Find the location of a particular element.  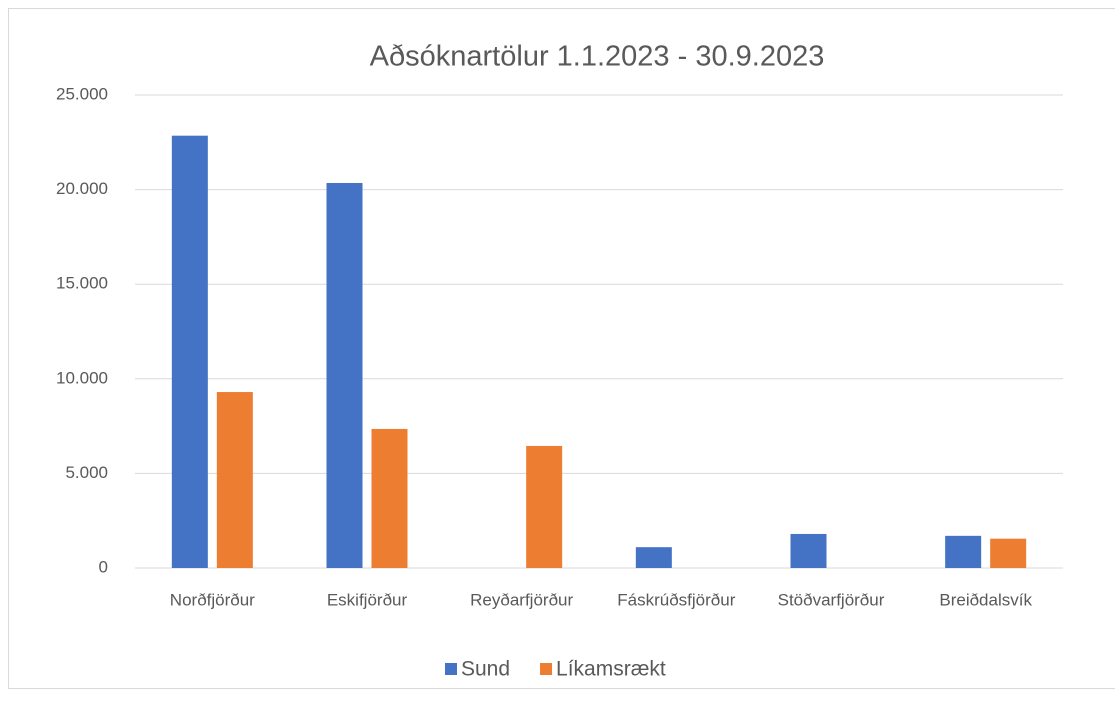

y-tick-label: 20.000 is located at coordinates (82, 188).